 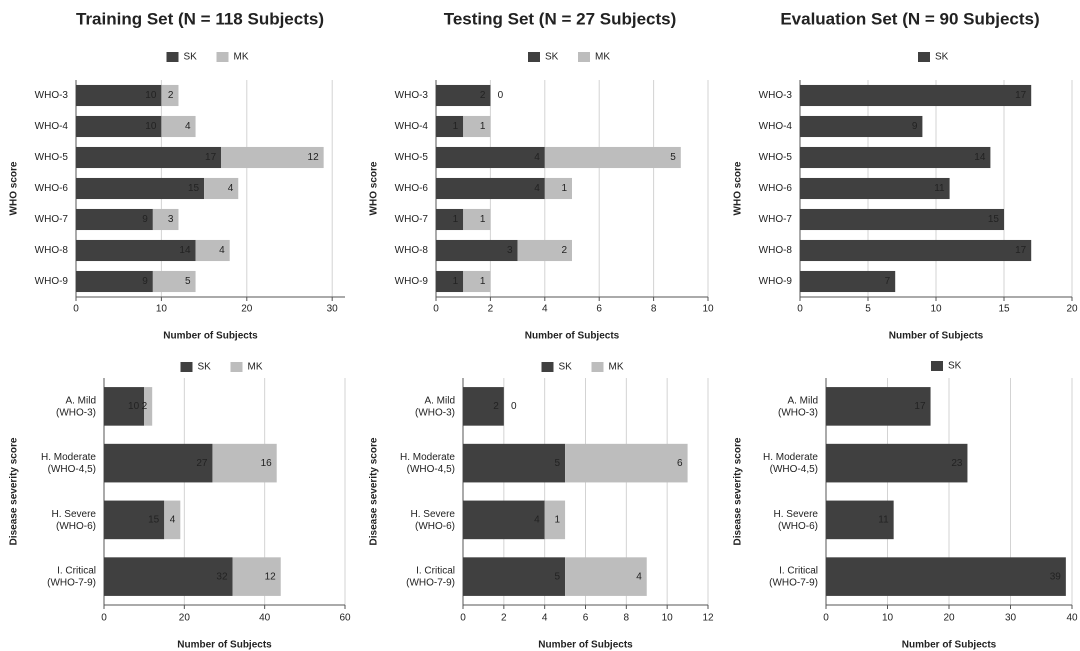 What do you see at coordinates (202, 463) in the screenshot?
I see `value-label: 27` at bounding box center [202, 463].